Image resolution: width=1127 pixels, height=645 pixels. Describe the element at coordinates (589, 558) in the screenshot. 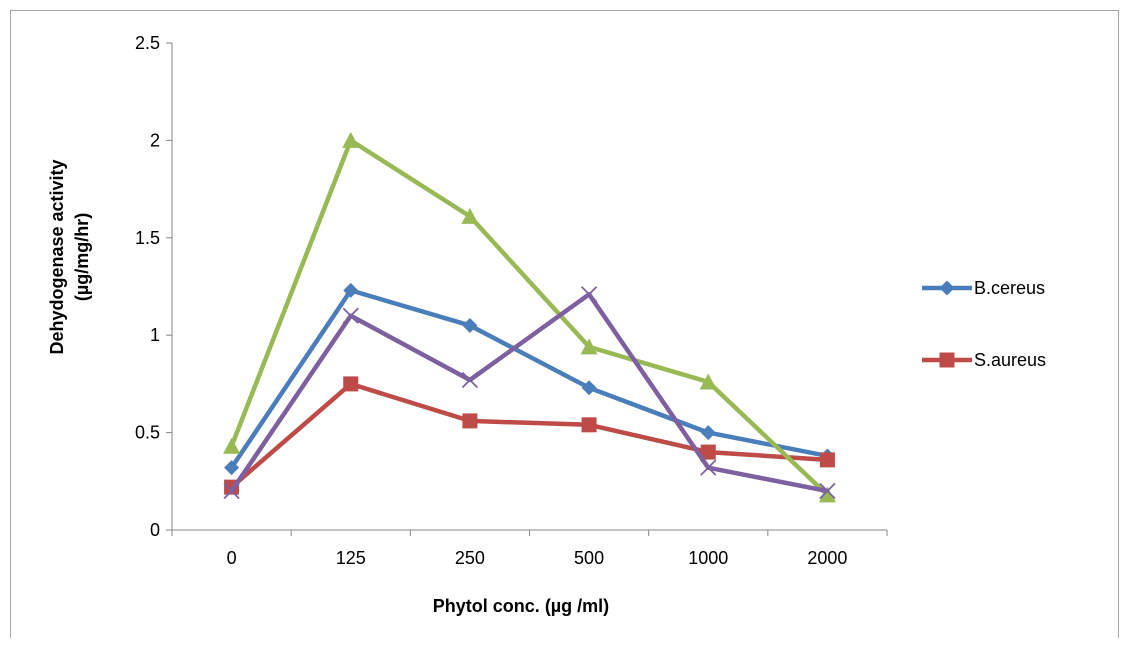

I see `x-tick-label: 500` at that location.